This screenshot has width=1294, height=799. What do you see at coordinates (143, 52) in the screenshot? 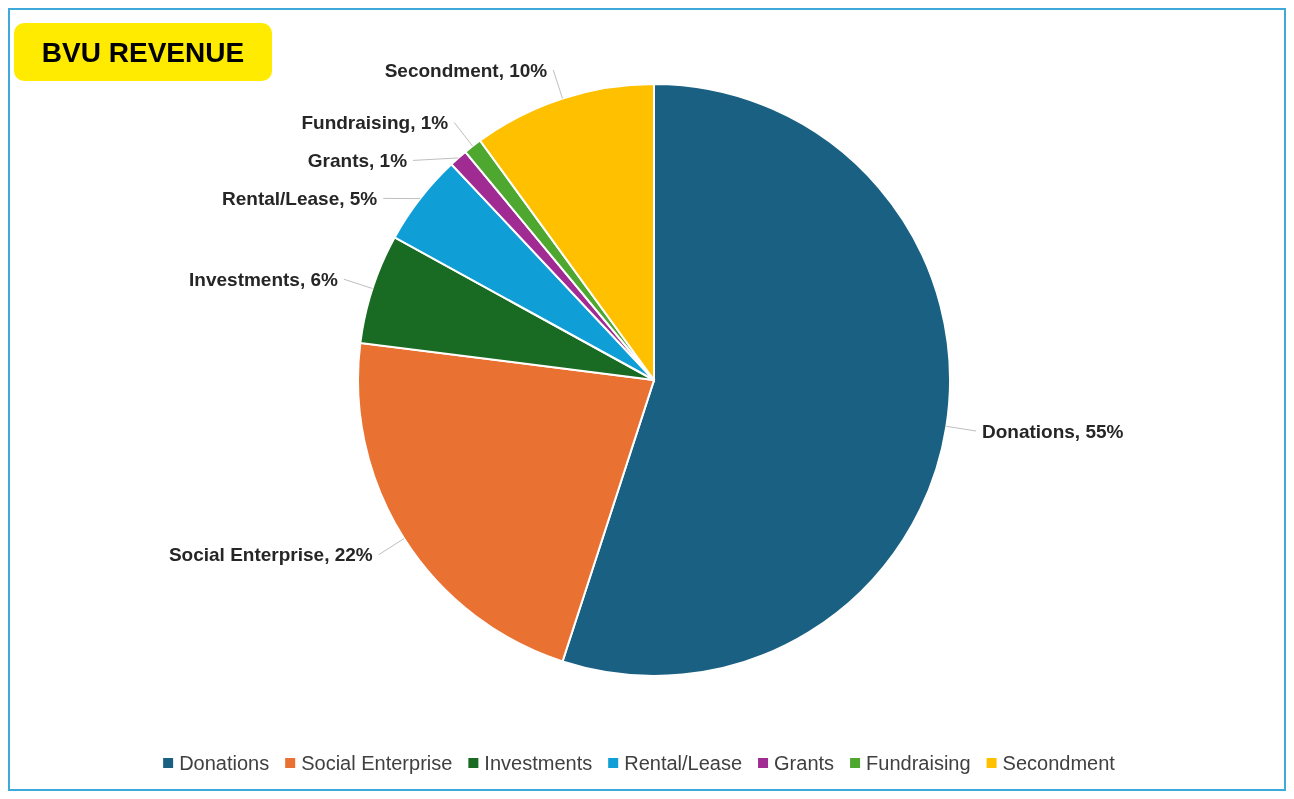
I see `chart-title: BVU REVENUE` at bounding box center [143, 52].